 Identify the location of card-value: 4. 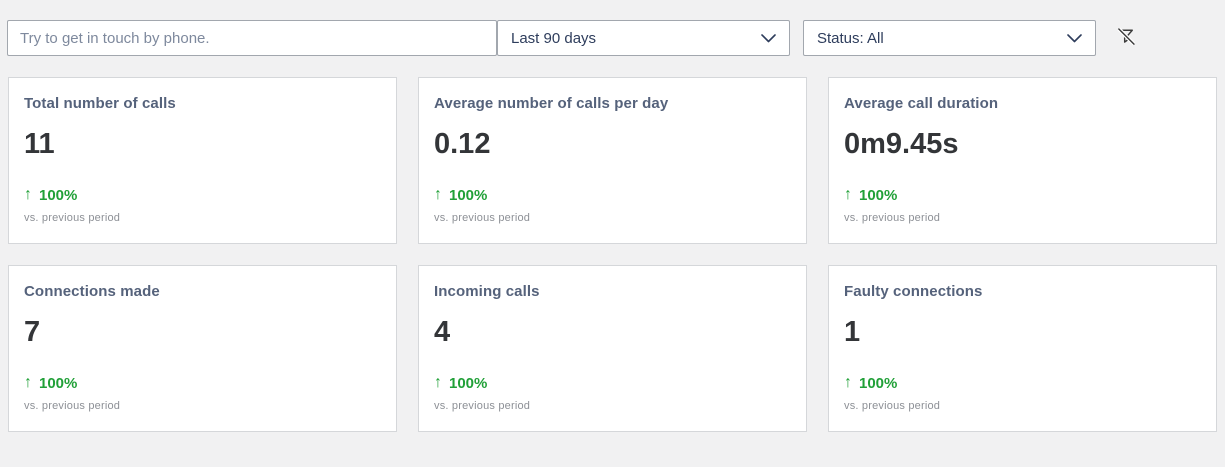
(442, 332).